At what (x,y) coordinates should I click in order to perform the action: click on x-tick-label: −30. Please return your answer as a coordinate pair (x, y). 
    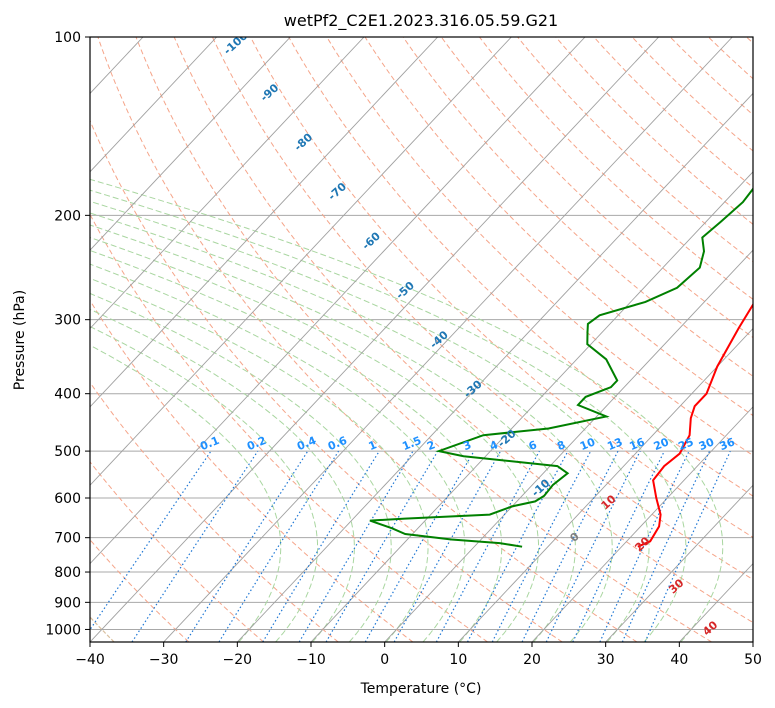
    Looking at the image, I should click on (164, 660).